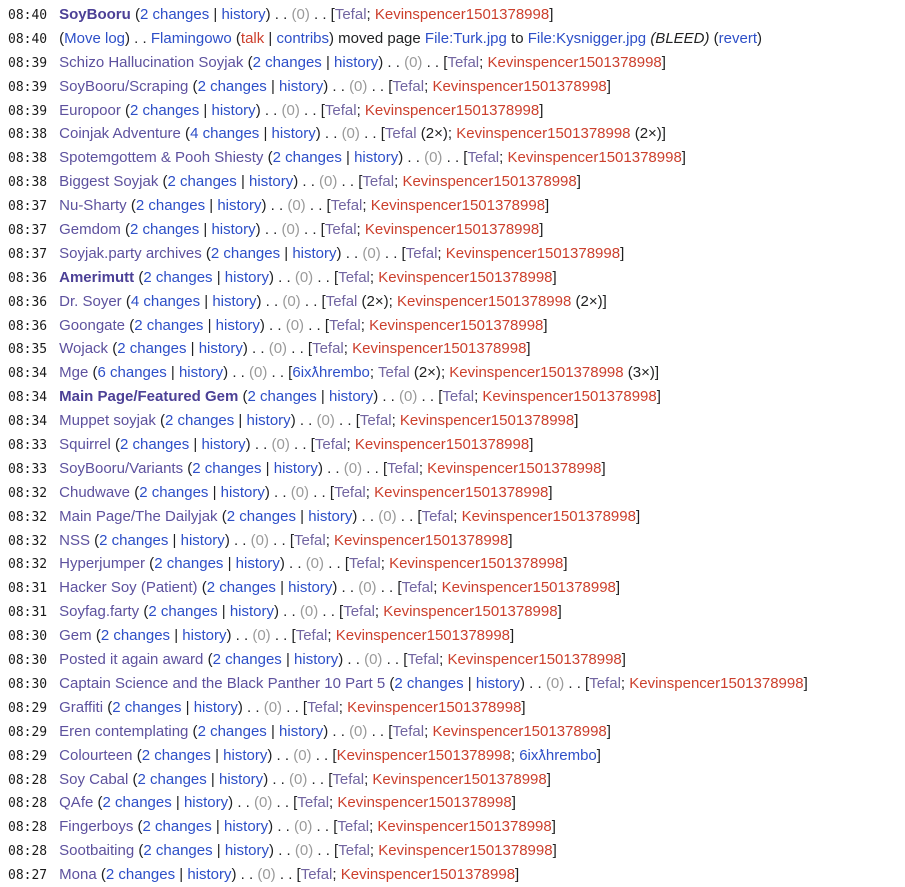 The height and width of the screenshot is (887, 905). Describe the element at coordinates (120, 134) in the screenshot. I see `page-link: Coinjak Adventure` at that location.